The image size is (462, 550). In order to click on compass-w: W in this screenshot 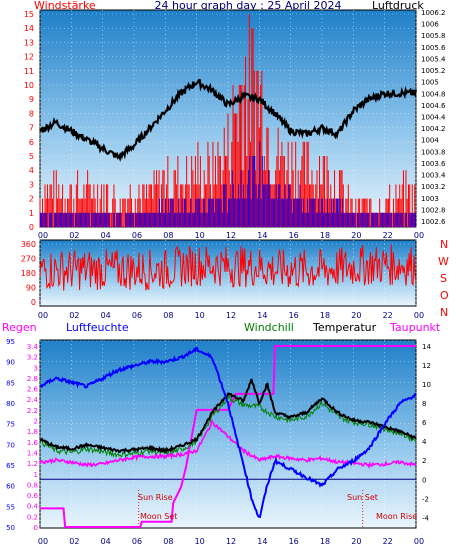, I will do `click(443, 261)`.